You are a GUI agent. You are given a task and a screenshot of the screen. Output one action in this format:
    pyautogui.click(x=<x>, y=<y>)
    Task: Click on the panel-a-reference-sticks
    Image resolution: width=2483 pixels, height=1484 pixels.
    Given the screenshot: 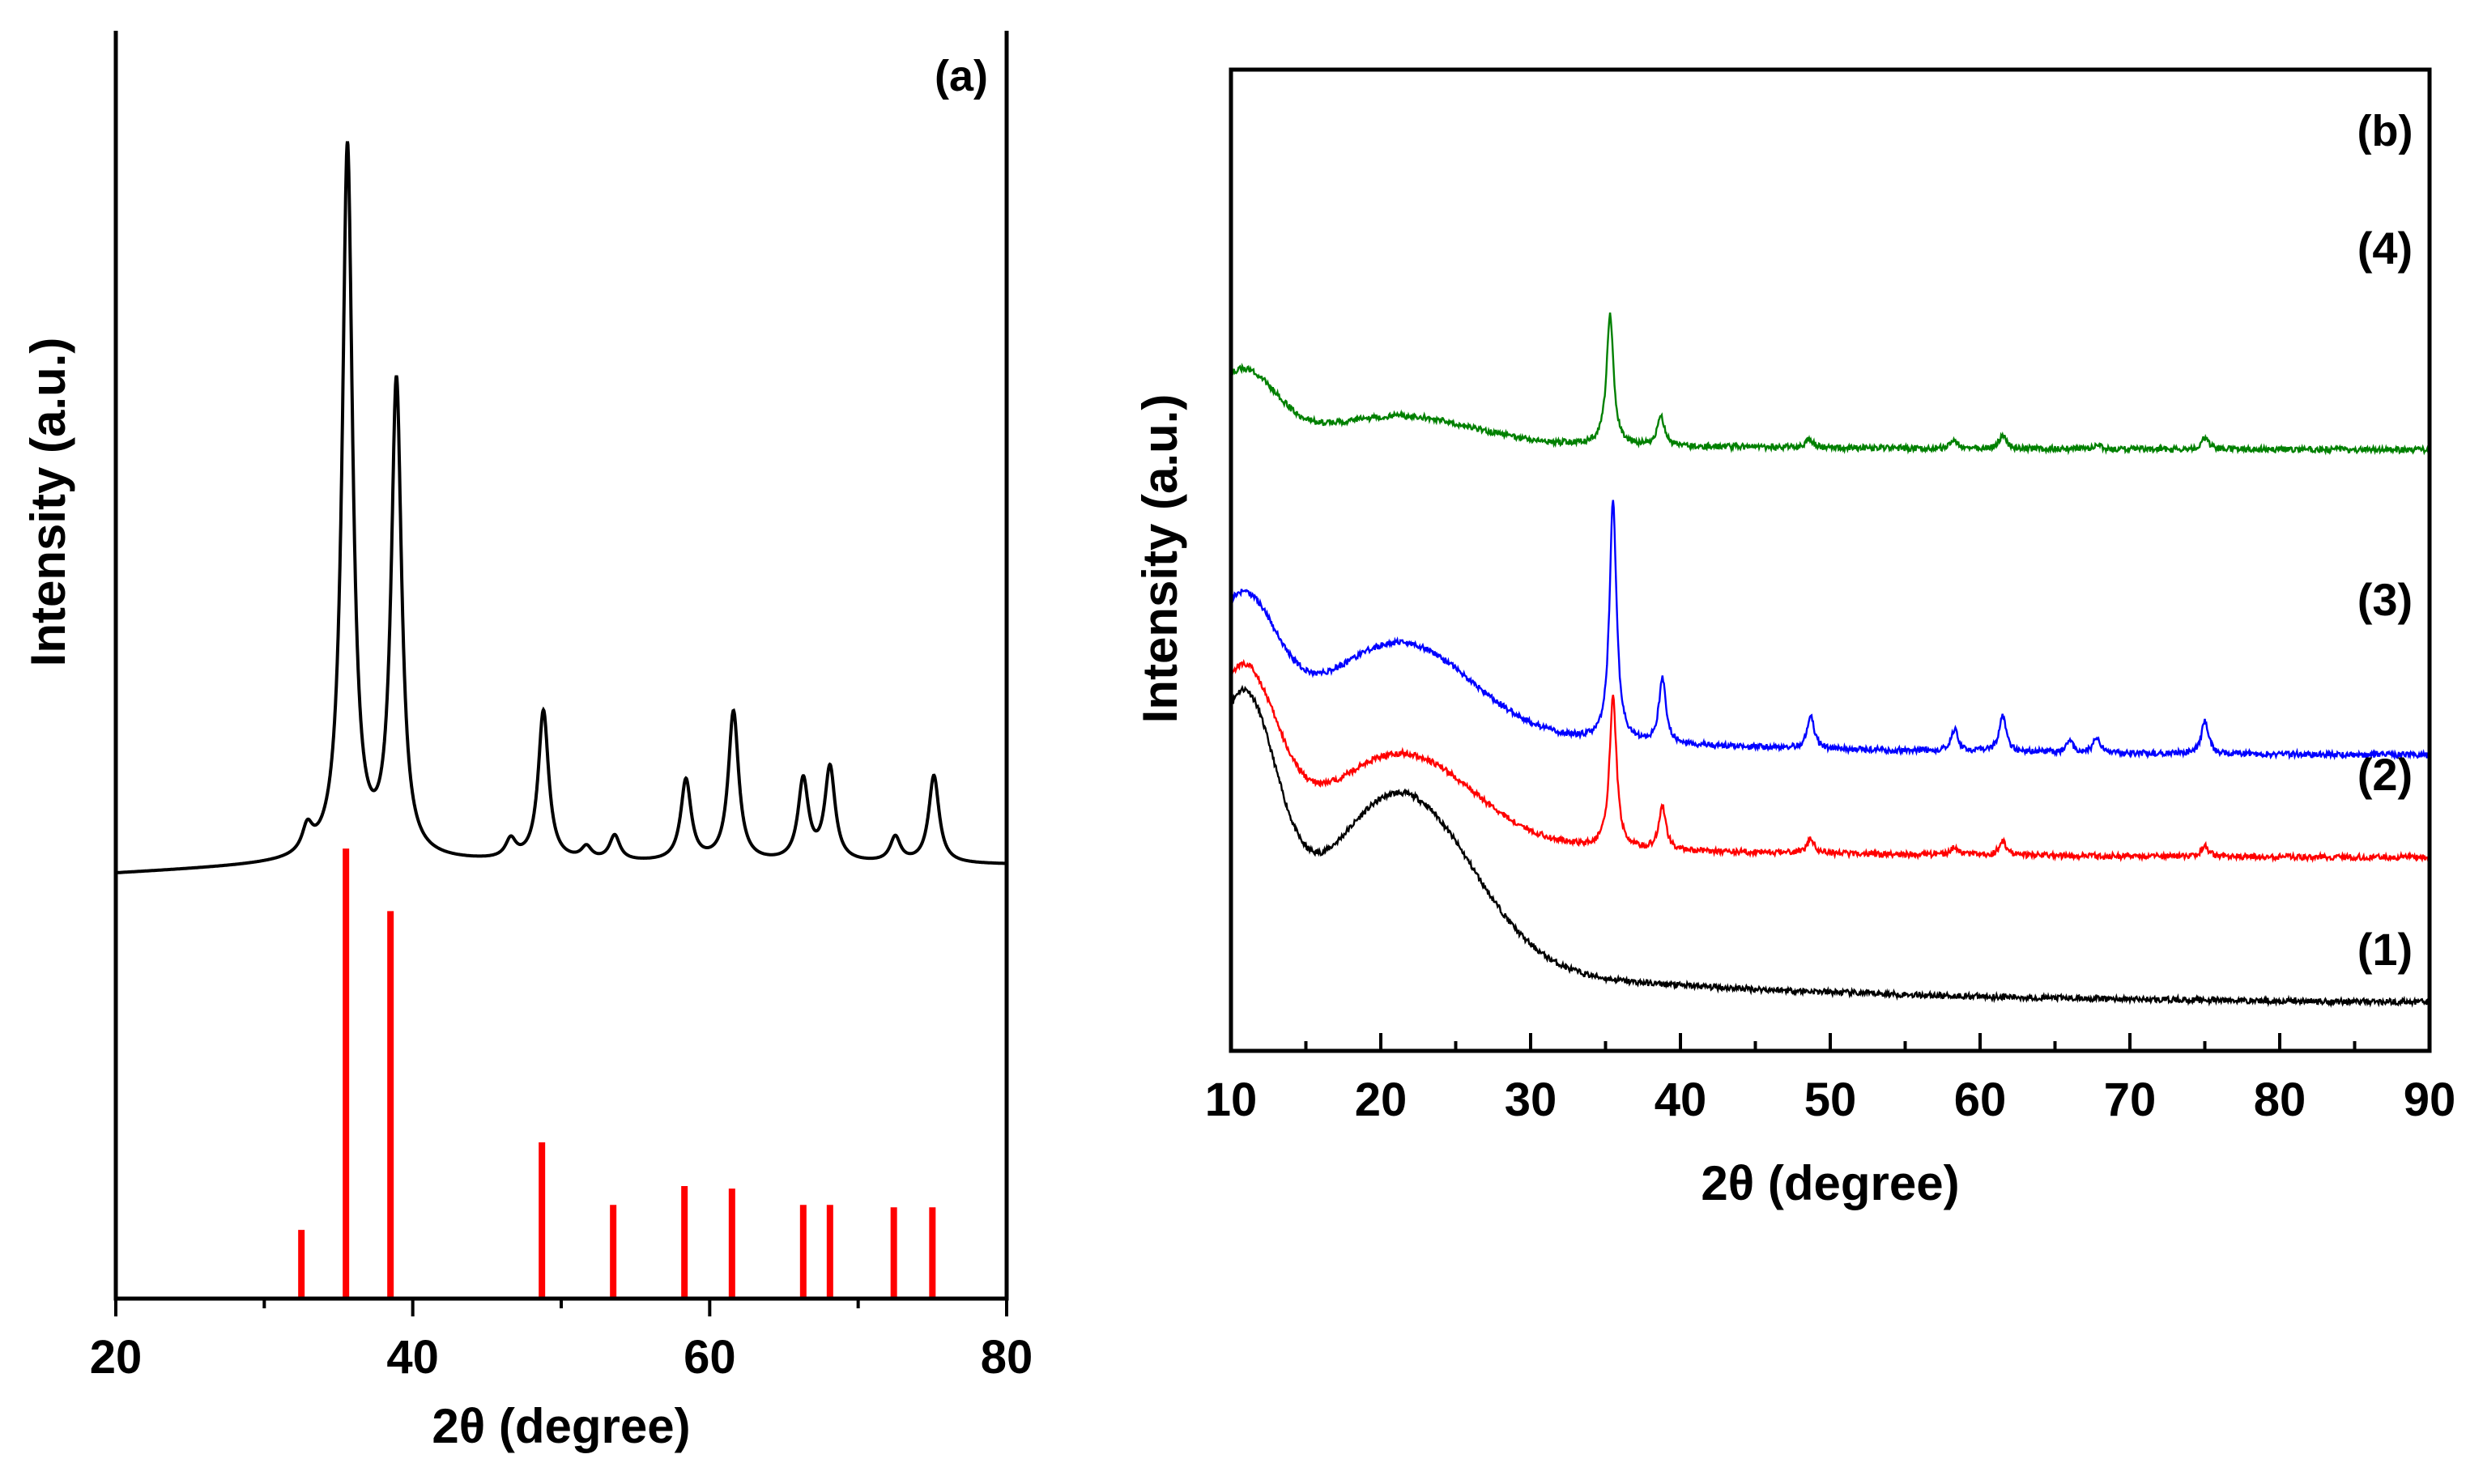 What is the action you would take?
    pyautogui.click(x=617, y=1073)
    